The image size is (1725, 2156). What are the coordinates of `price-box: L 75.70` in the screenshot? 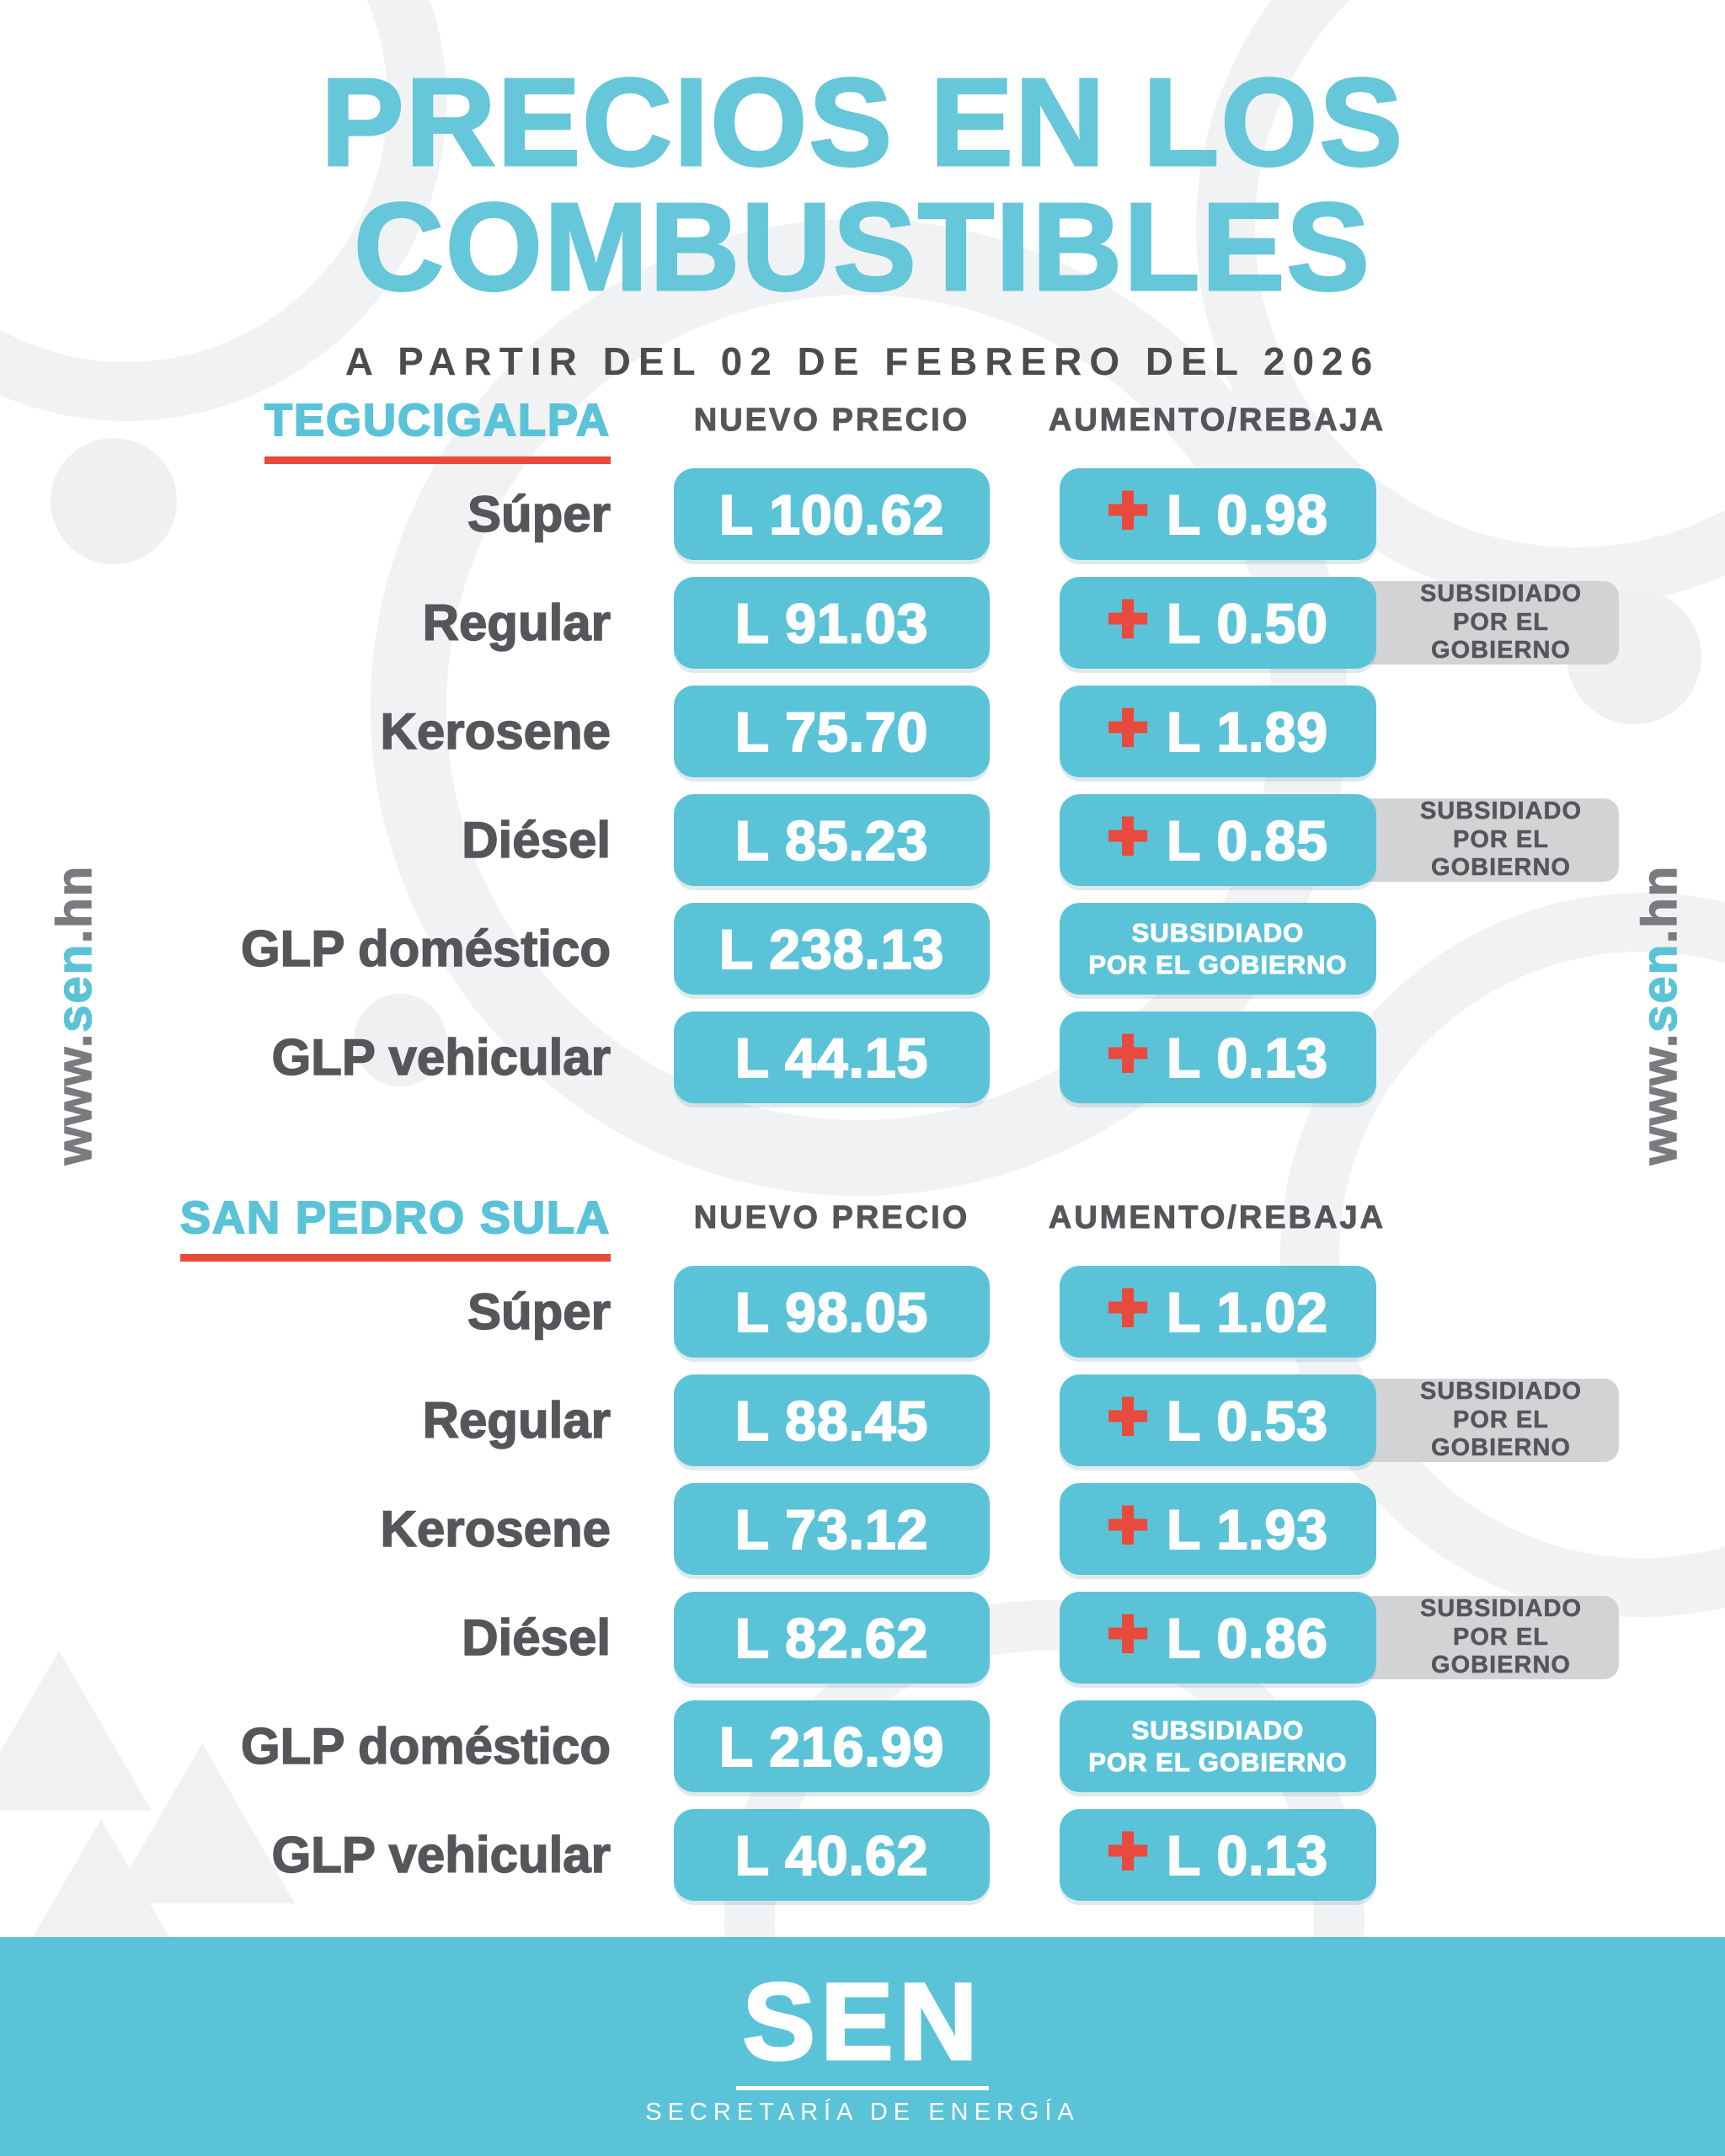 It's located at (832, 731).